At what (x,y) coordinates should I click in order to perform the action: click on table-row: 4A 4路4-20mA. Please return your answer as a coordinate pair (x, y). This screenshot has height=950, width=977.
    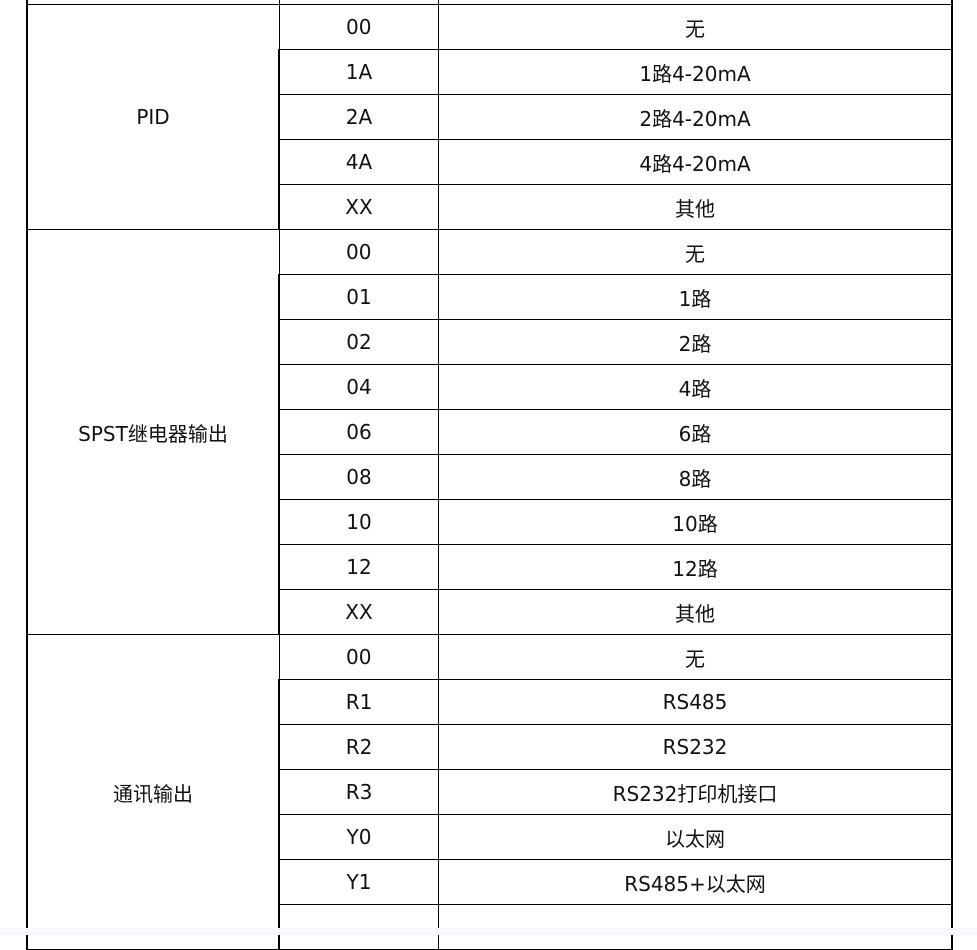
    Looking at the image, I should click on (490, 162).